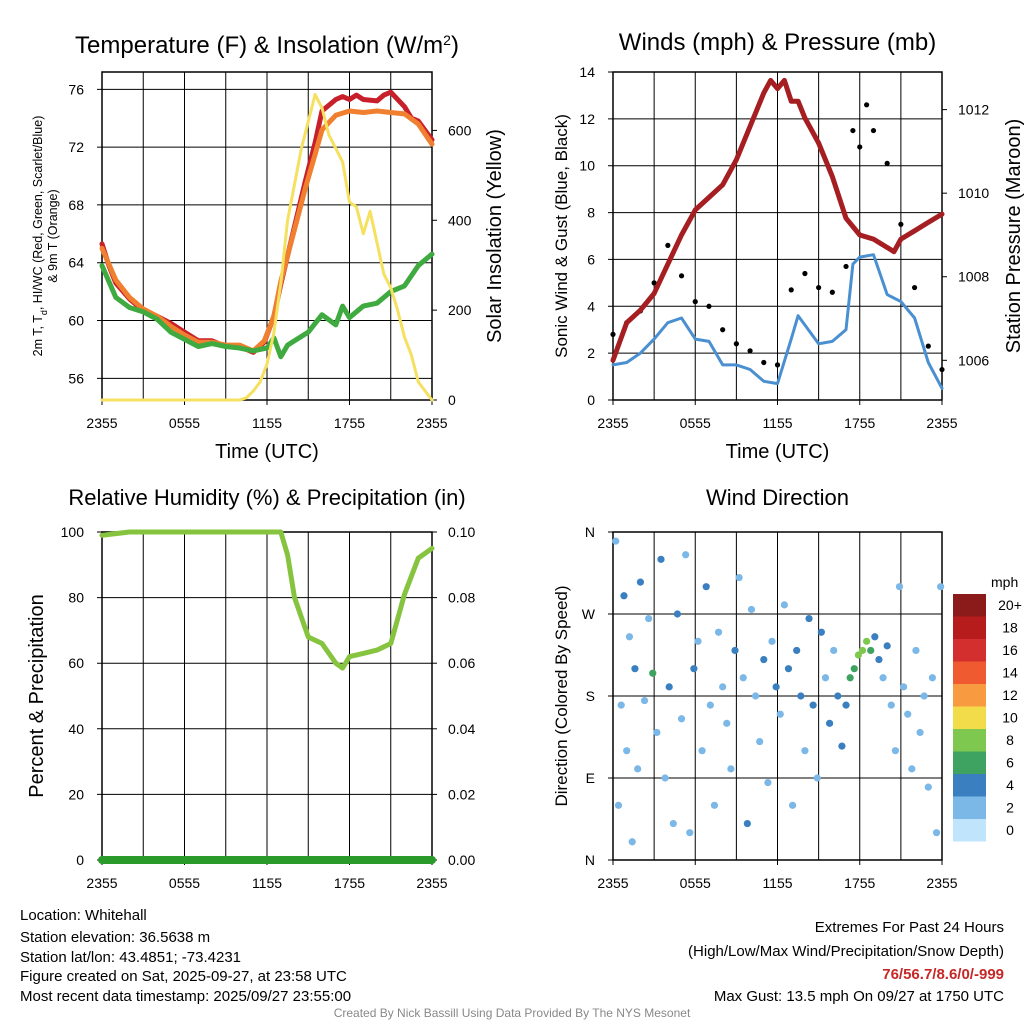 The height and width of the screenshot is (1024, 1024). I want to click on y2-axis-label: Solar Insolation (Yellow), so click(495, 236).